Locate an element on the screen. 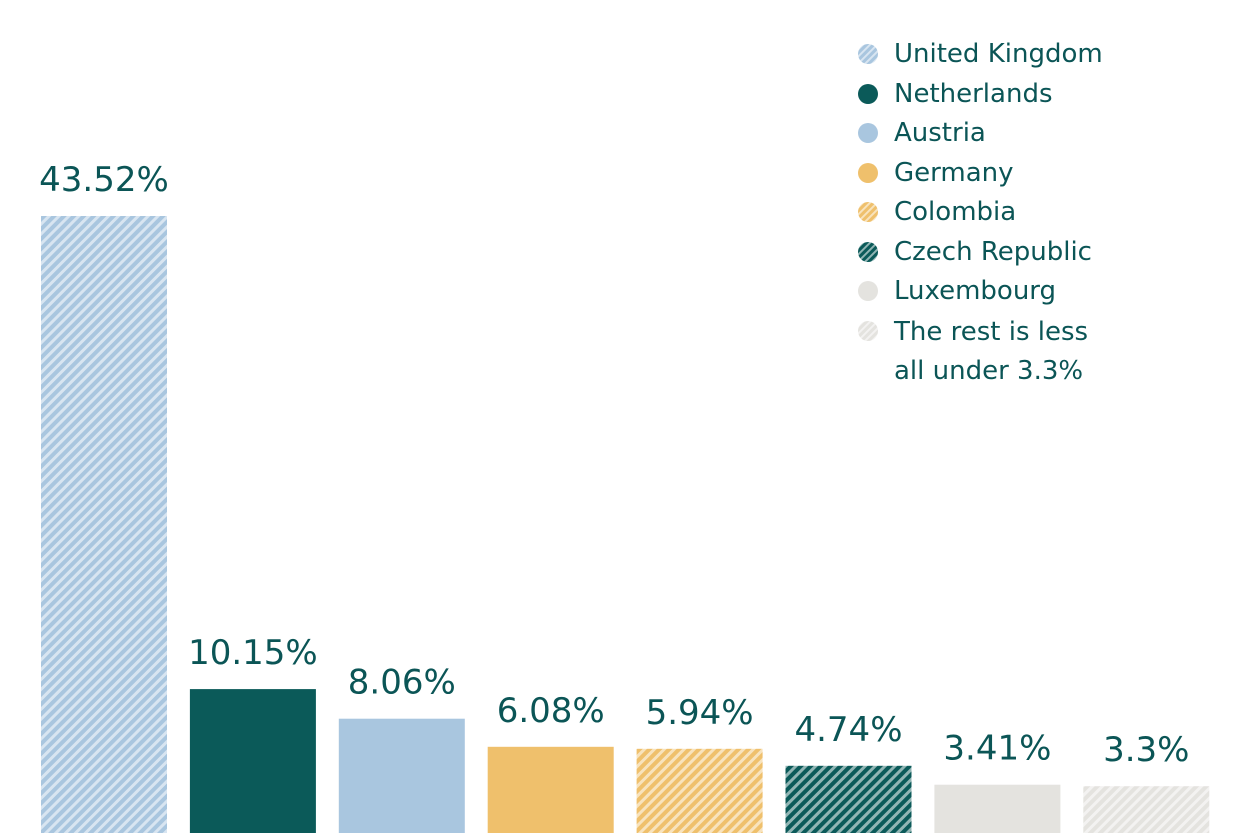 The height and width of the screenshot is (833, 1250). legend-swatch-united-kingdom is located at coordinates (868, 54).